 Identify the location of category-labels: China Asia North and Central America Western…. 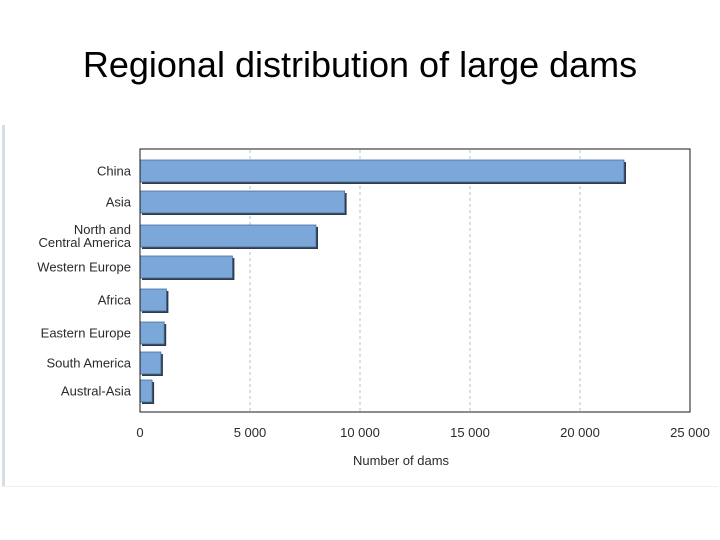
(84, 281).